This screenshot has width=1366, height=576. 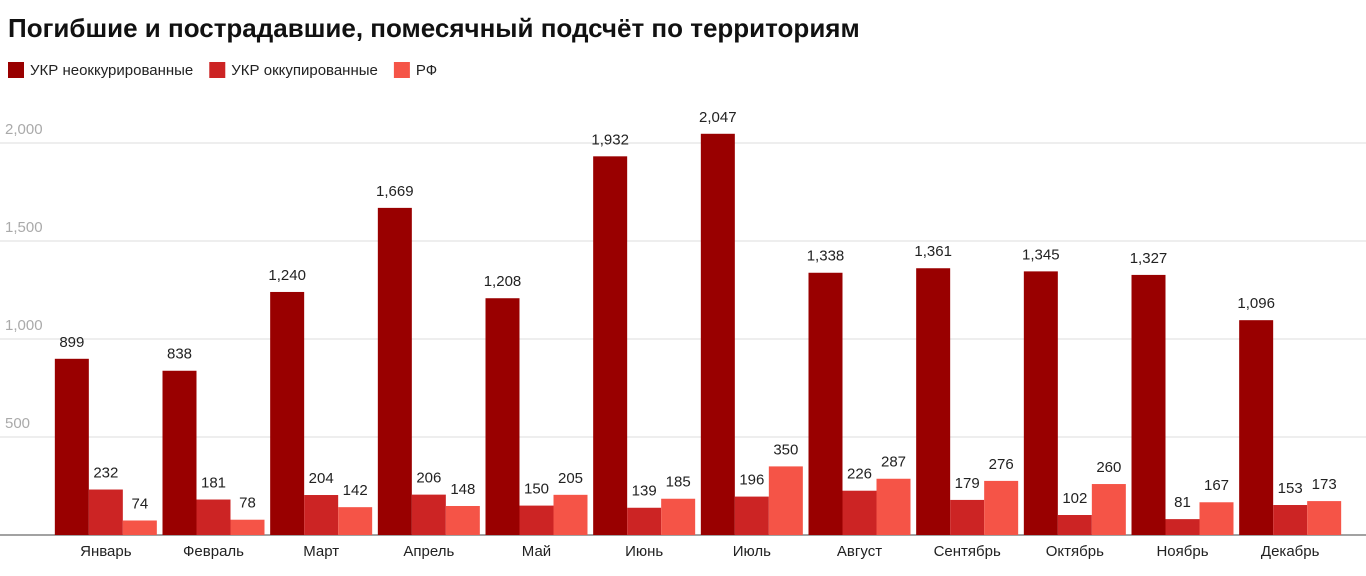 I want to click on value-label: 1,345, so click(x=1041, y=254).